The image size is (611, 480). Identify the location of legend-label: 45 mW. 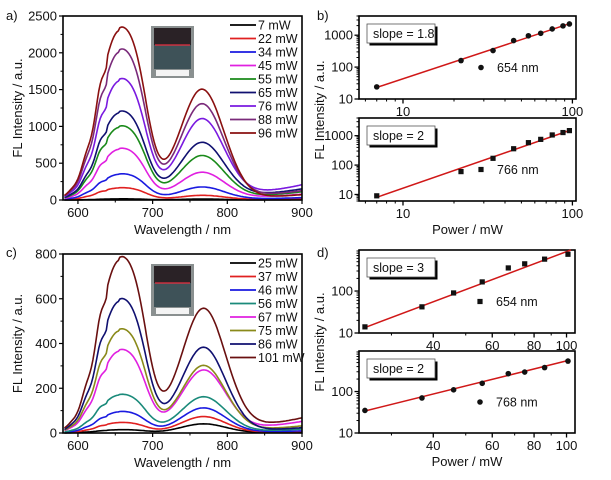
(278, 66).